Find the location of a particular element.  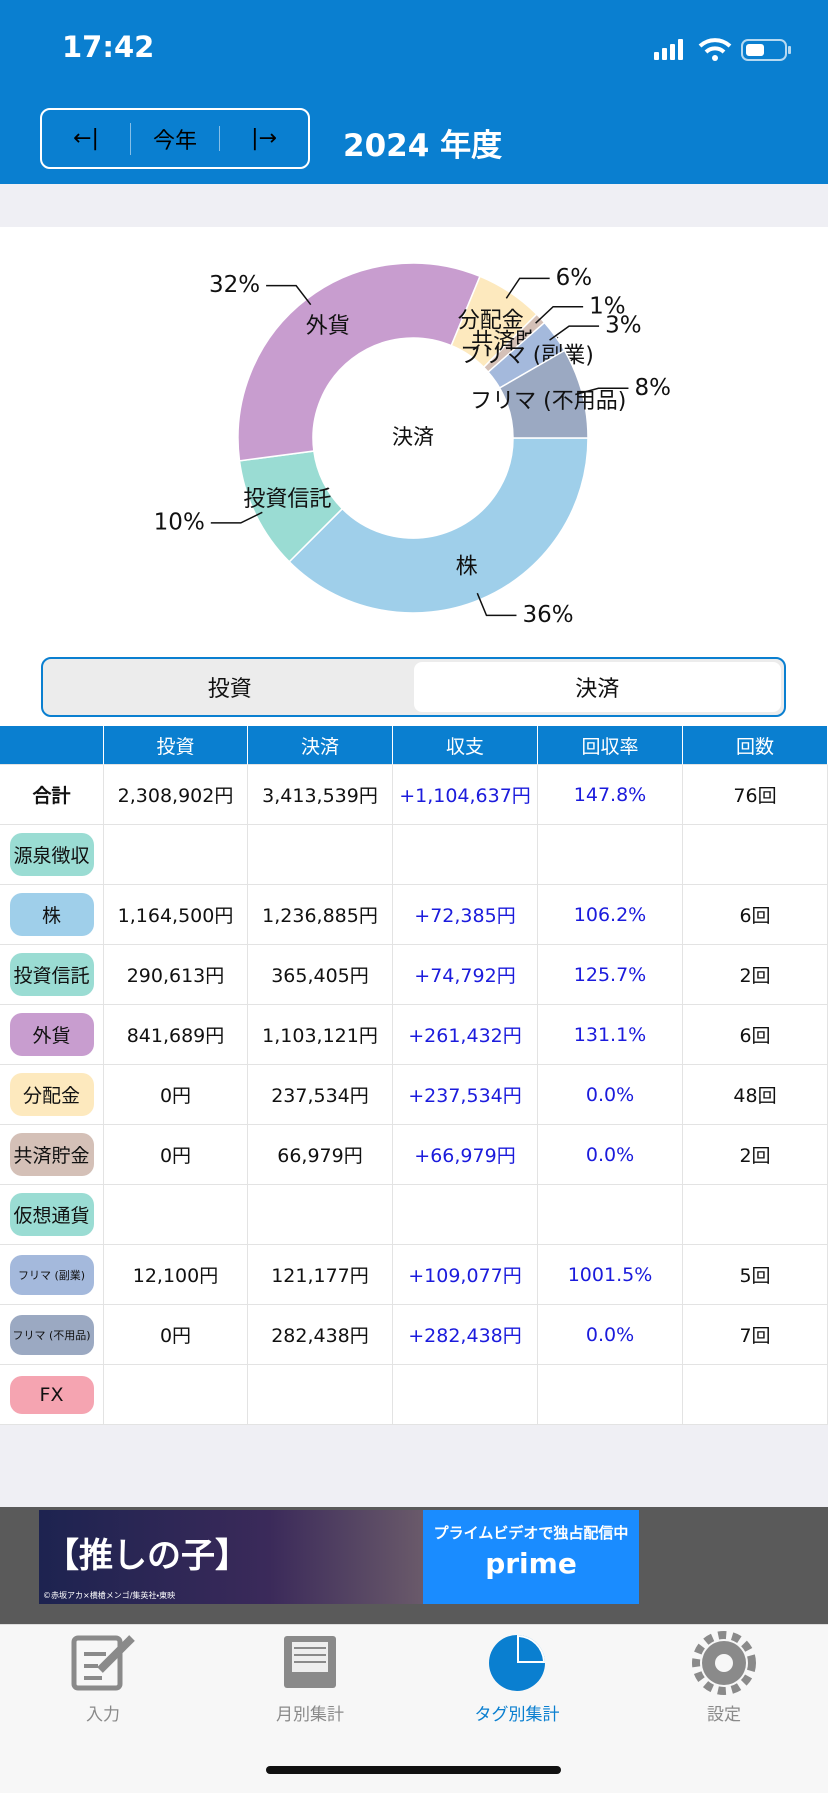

table-cell: 1,103,121円 is located at coordinates (320, 1035).